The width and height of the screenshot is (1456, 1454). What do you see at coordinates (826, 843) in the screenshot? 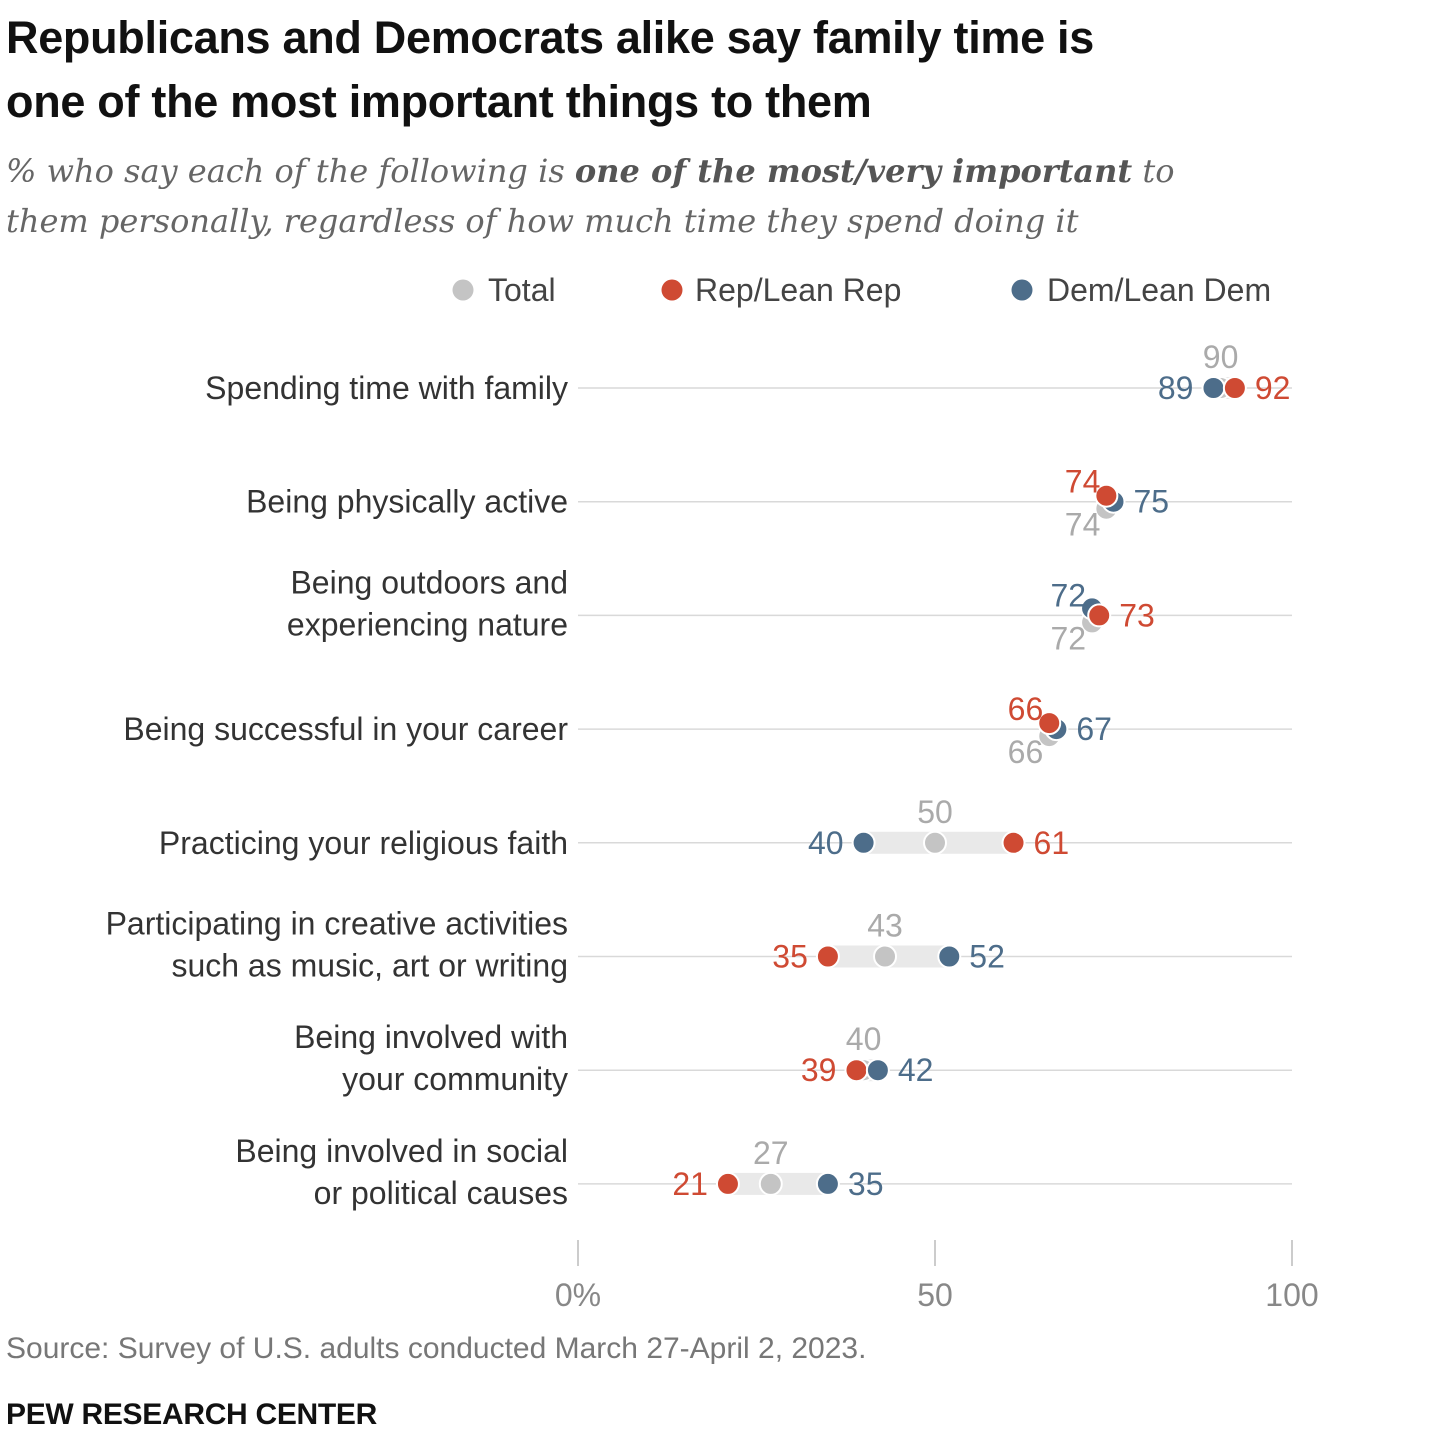
I see `value-label-dem: 40` at bounding box center [826, 843].